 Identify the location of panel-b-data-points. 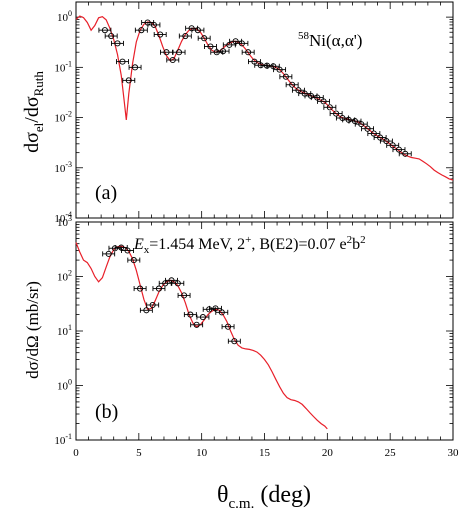
(171, 294).